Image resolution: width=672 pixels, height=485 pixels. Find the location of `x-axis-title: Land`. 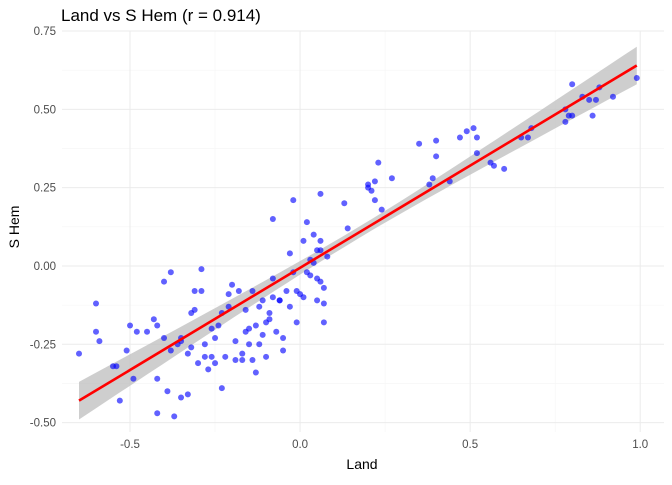

x-axis-title: Land is located at coordinates (361, 464).